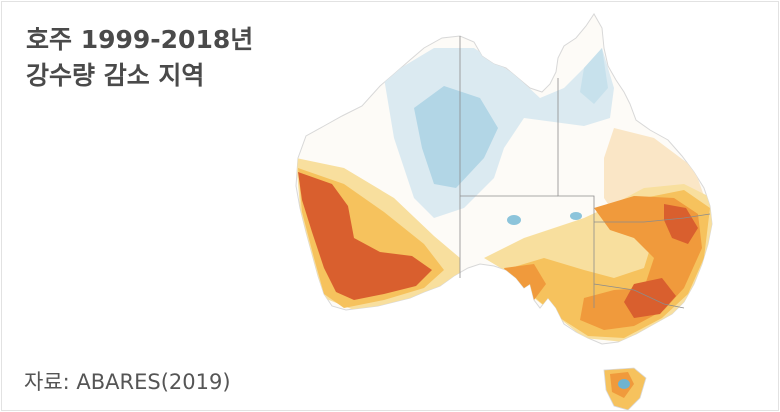 Image resolution: width=780 pixels, height=412 pixels. I want to click on southeast-decline-strong, so click(681, 224).